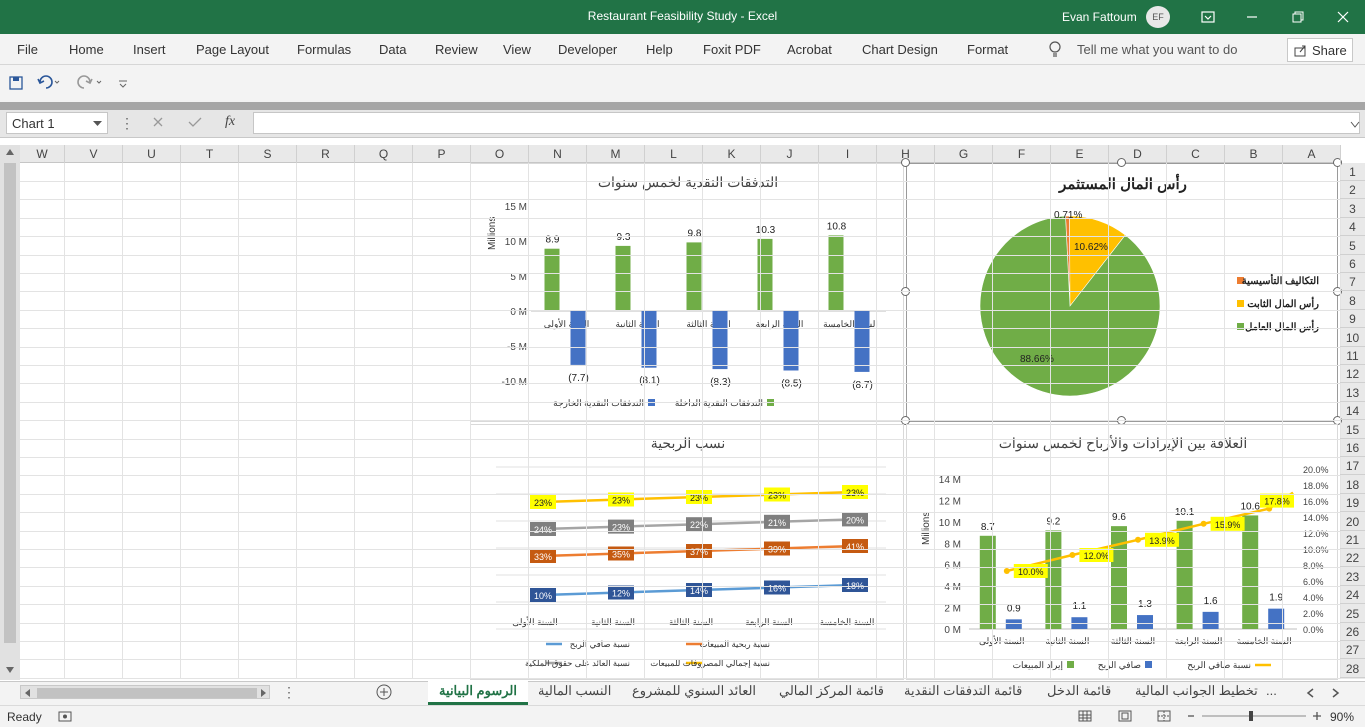 The width and height of the screenshot is (1365, 727). Describe the element at coordinates (1352, 190) in the screenshot. I see `row-header: 2` at that location.